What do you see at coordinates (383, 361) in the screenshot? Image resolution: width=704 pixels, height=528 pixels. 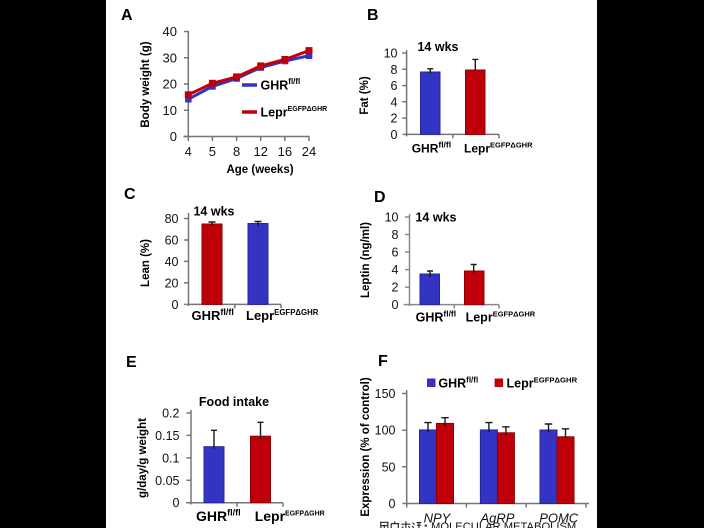 I see `svg-text: F` at bounding box center [383, 361].